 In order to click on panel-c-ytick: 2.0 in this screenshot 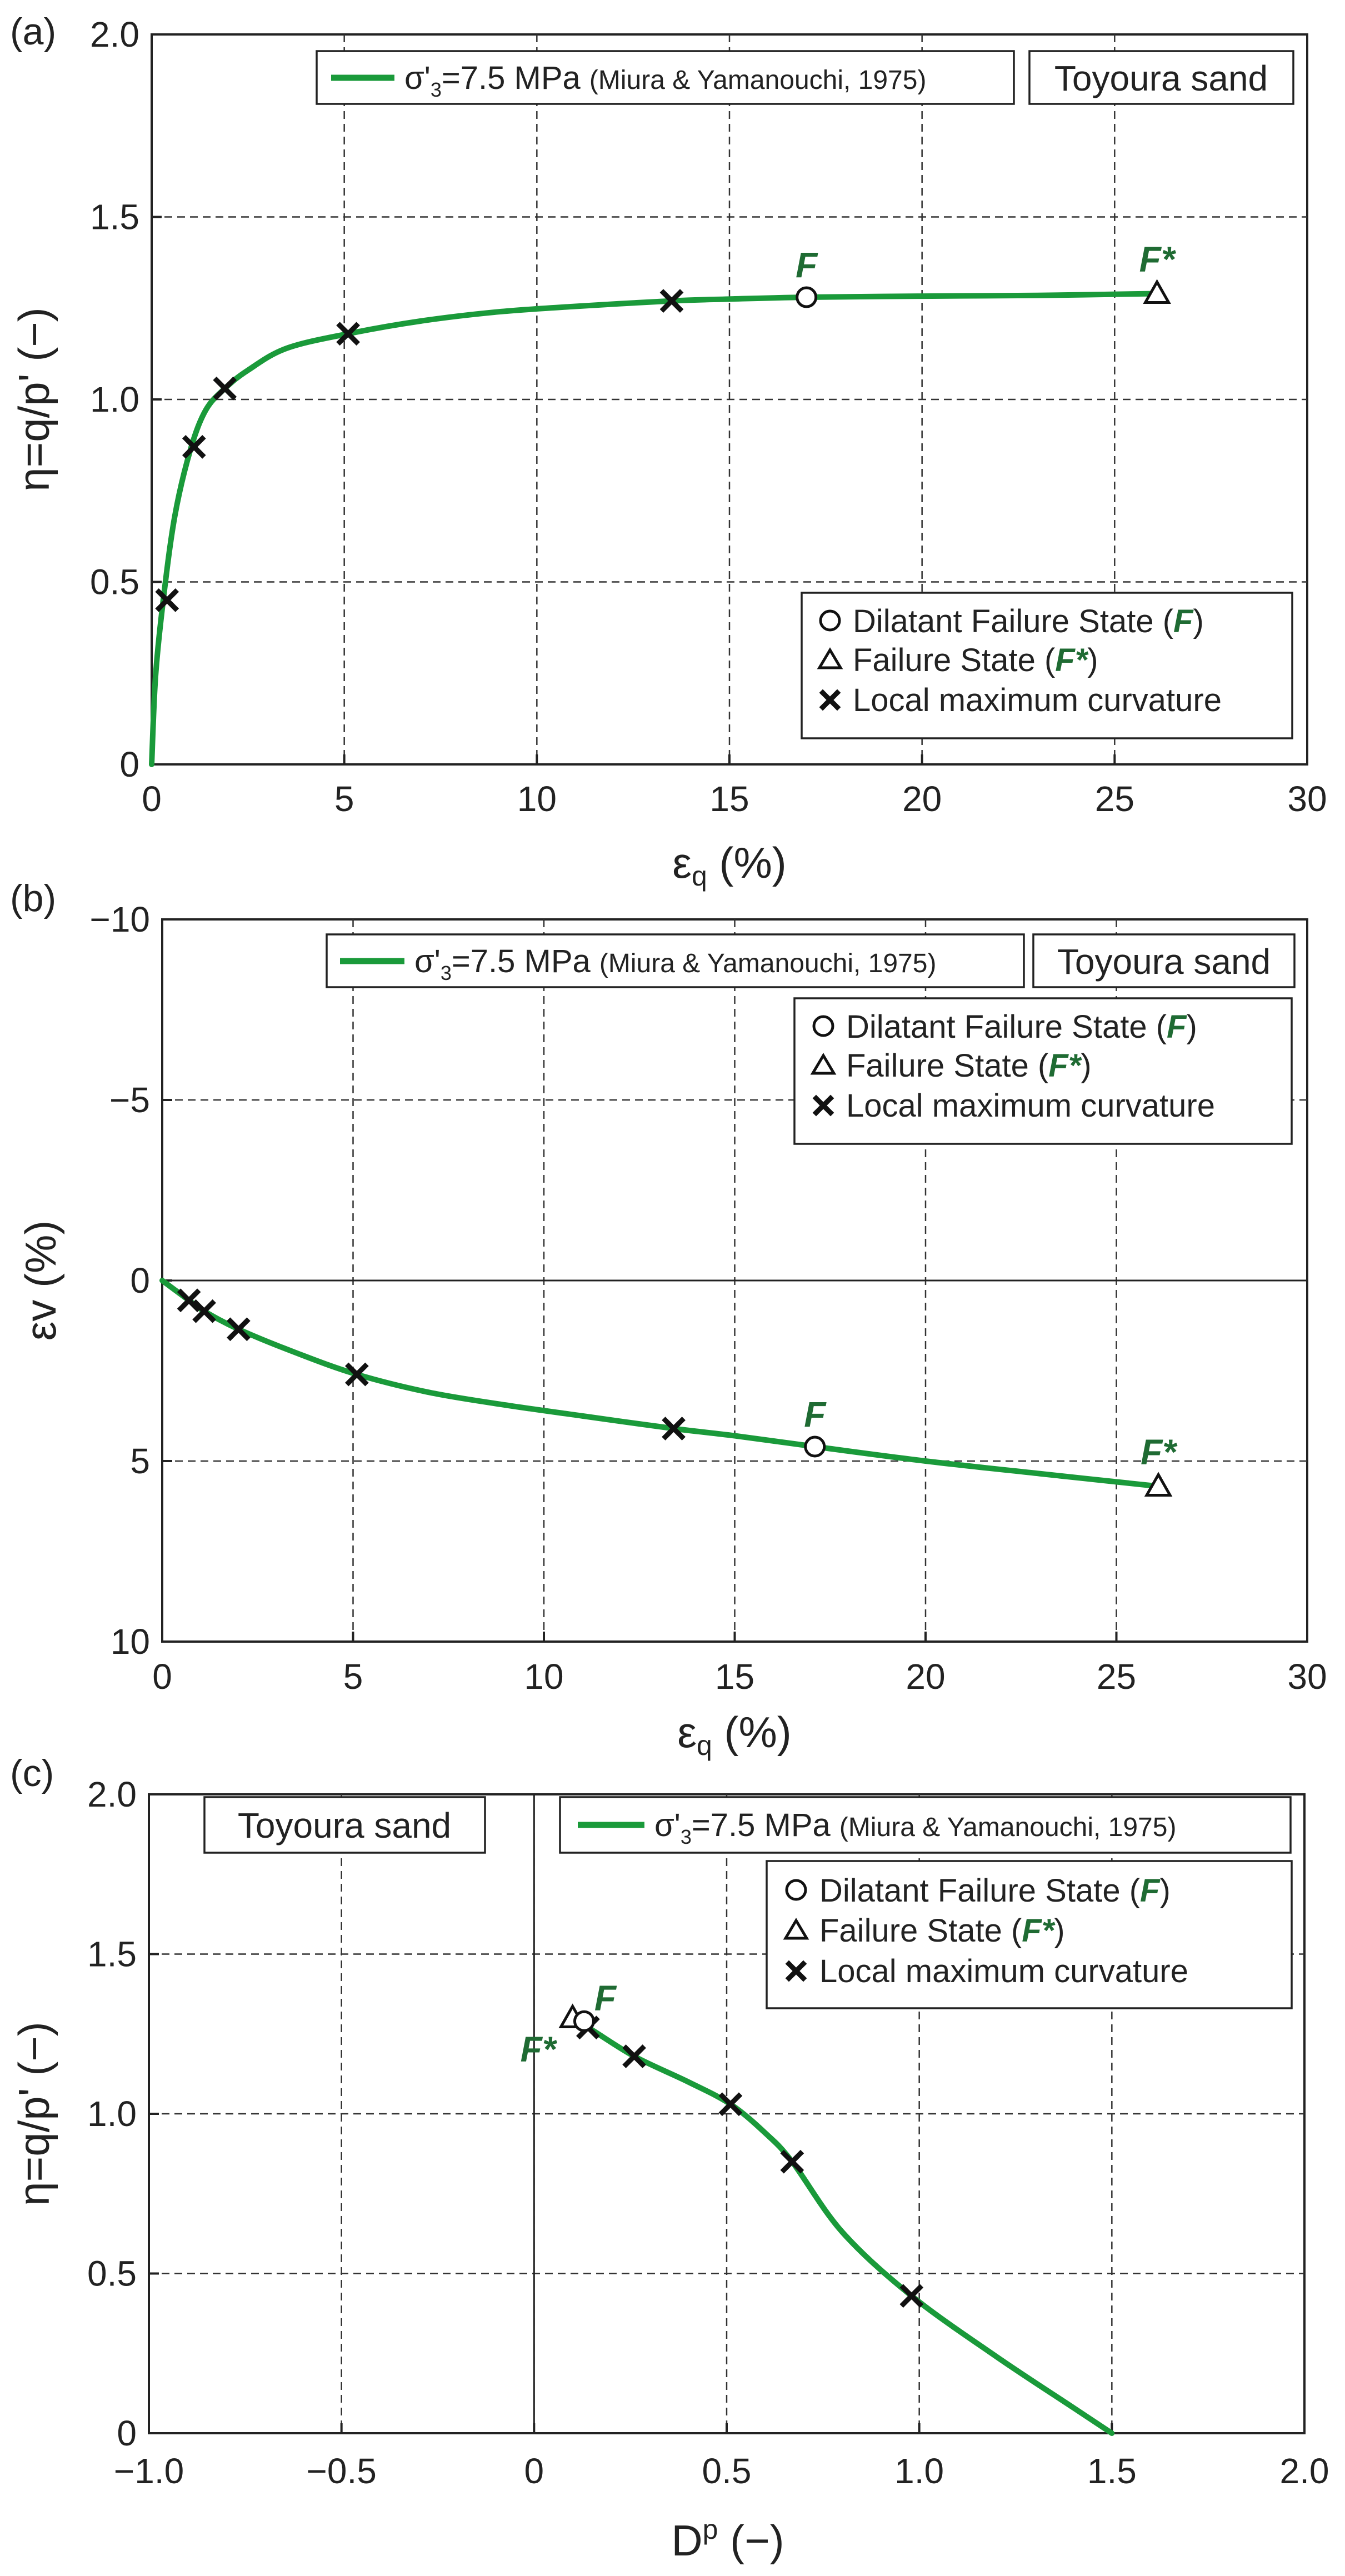, I will do `click(112, 1794)`.